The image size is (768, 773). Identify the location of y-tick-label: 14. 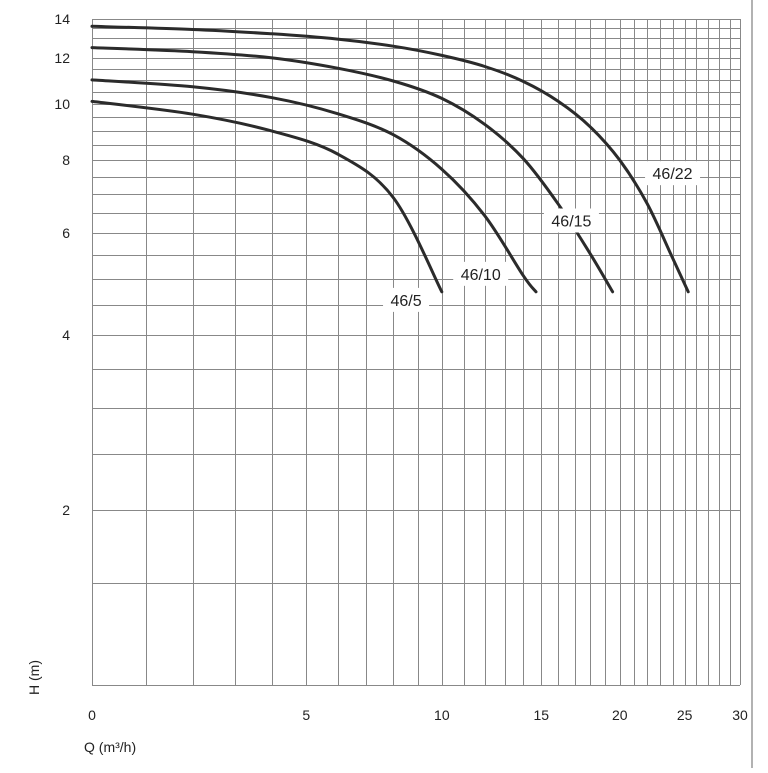
(62, 19).